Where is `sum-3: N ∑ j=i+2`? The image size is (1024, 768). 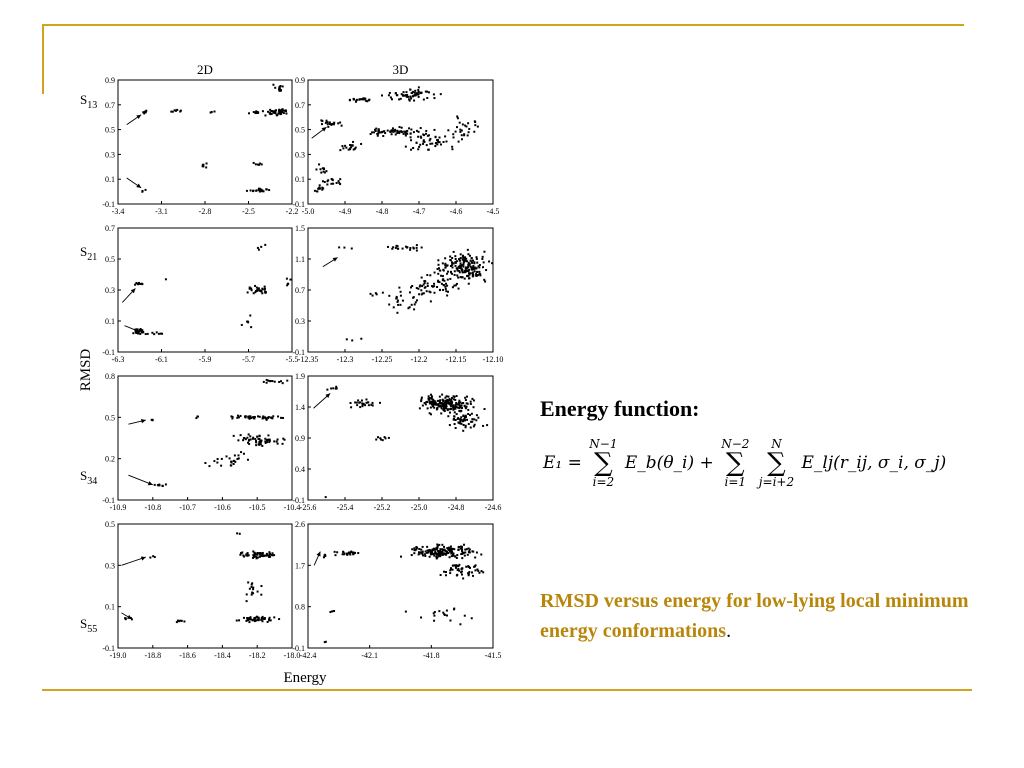
sum-3: N ∑ j=i+2 is located at coordinates (776, 463).